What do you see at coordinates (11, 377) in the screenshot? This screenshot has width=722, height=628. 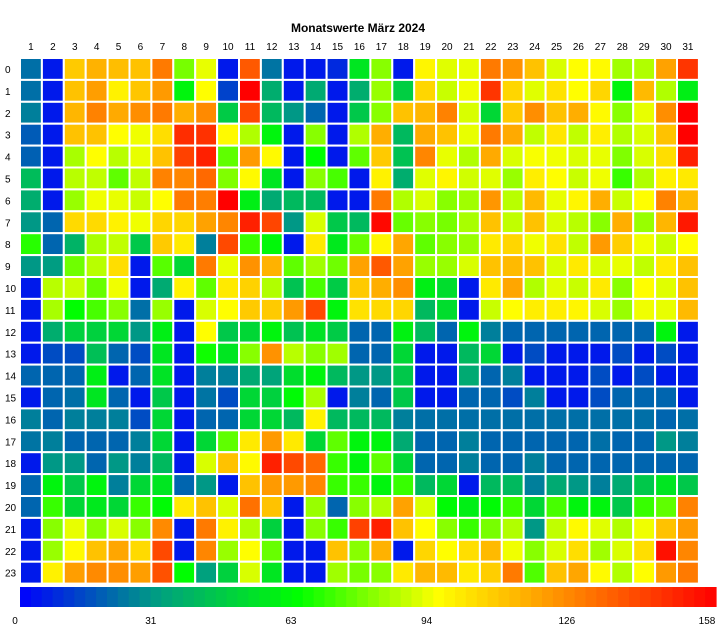 I see `y-tick-label: 14` at bounding box center [11, 377].